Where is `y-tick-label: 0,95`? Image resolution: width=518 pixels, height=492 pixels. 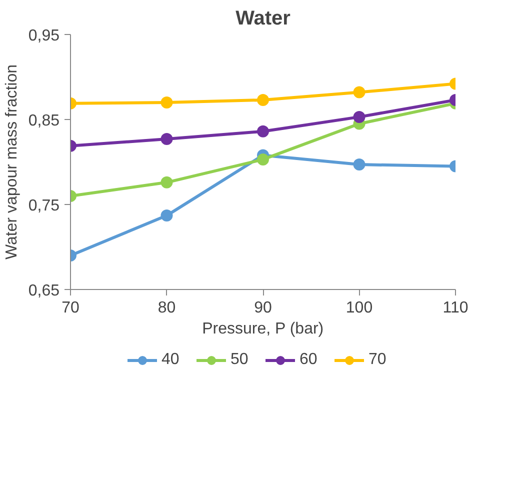
y-tick-label: 0,95 is located at coordinates (44, 36).